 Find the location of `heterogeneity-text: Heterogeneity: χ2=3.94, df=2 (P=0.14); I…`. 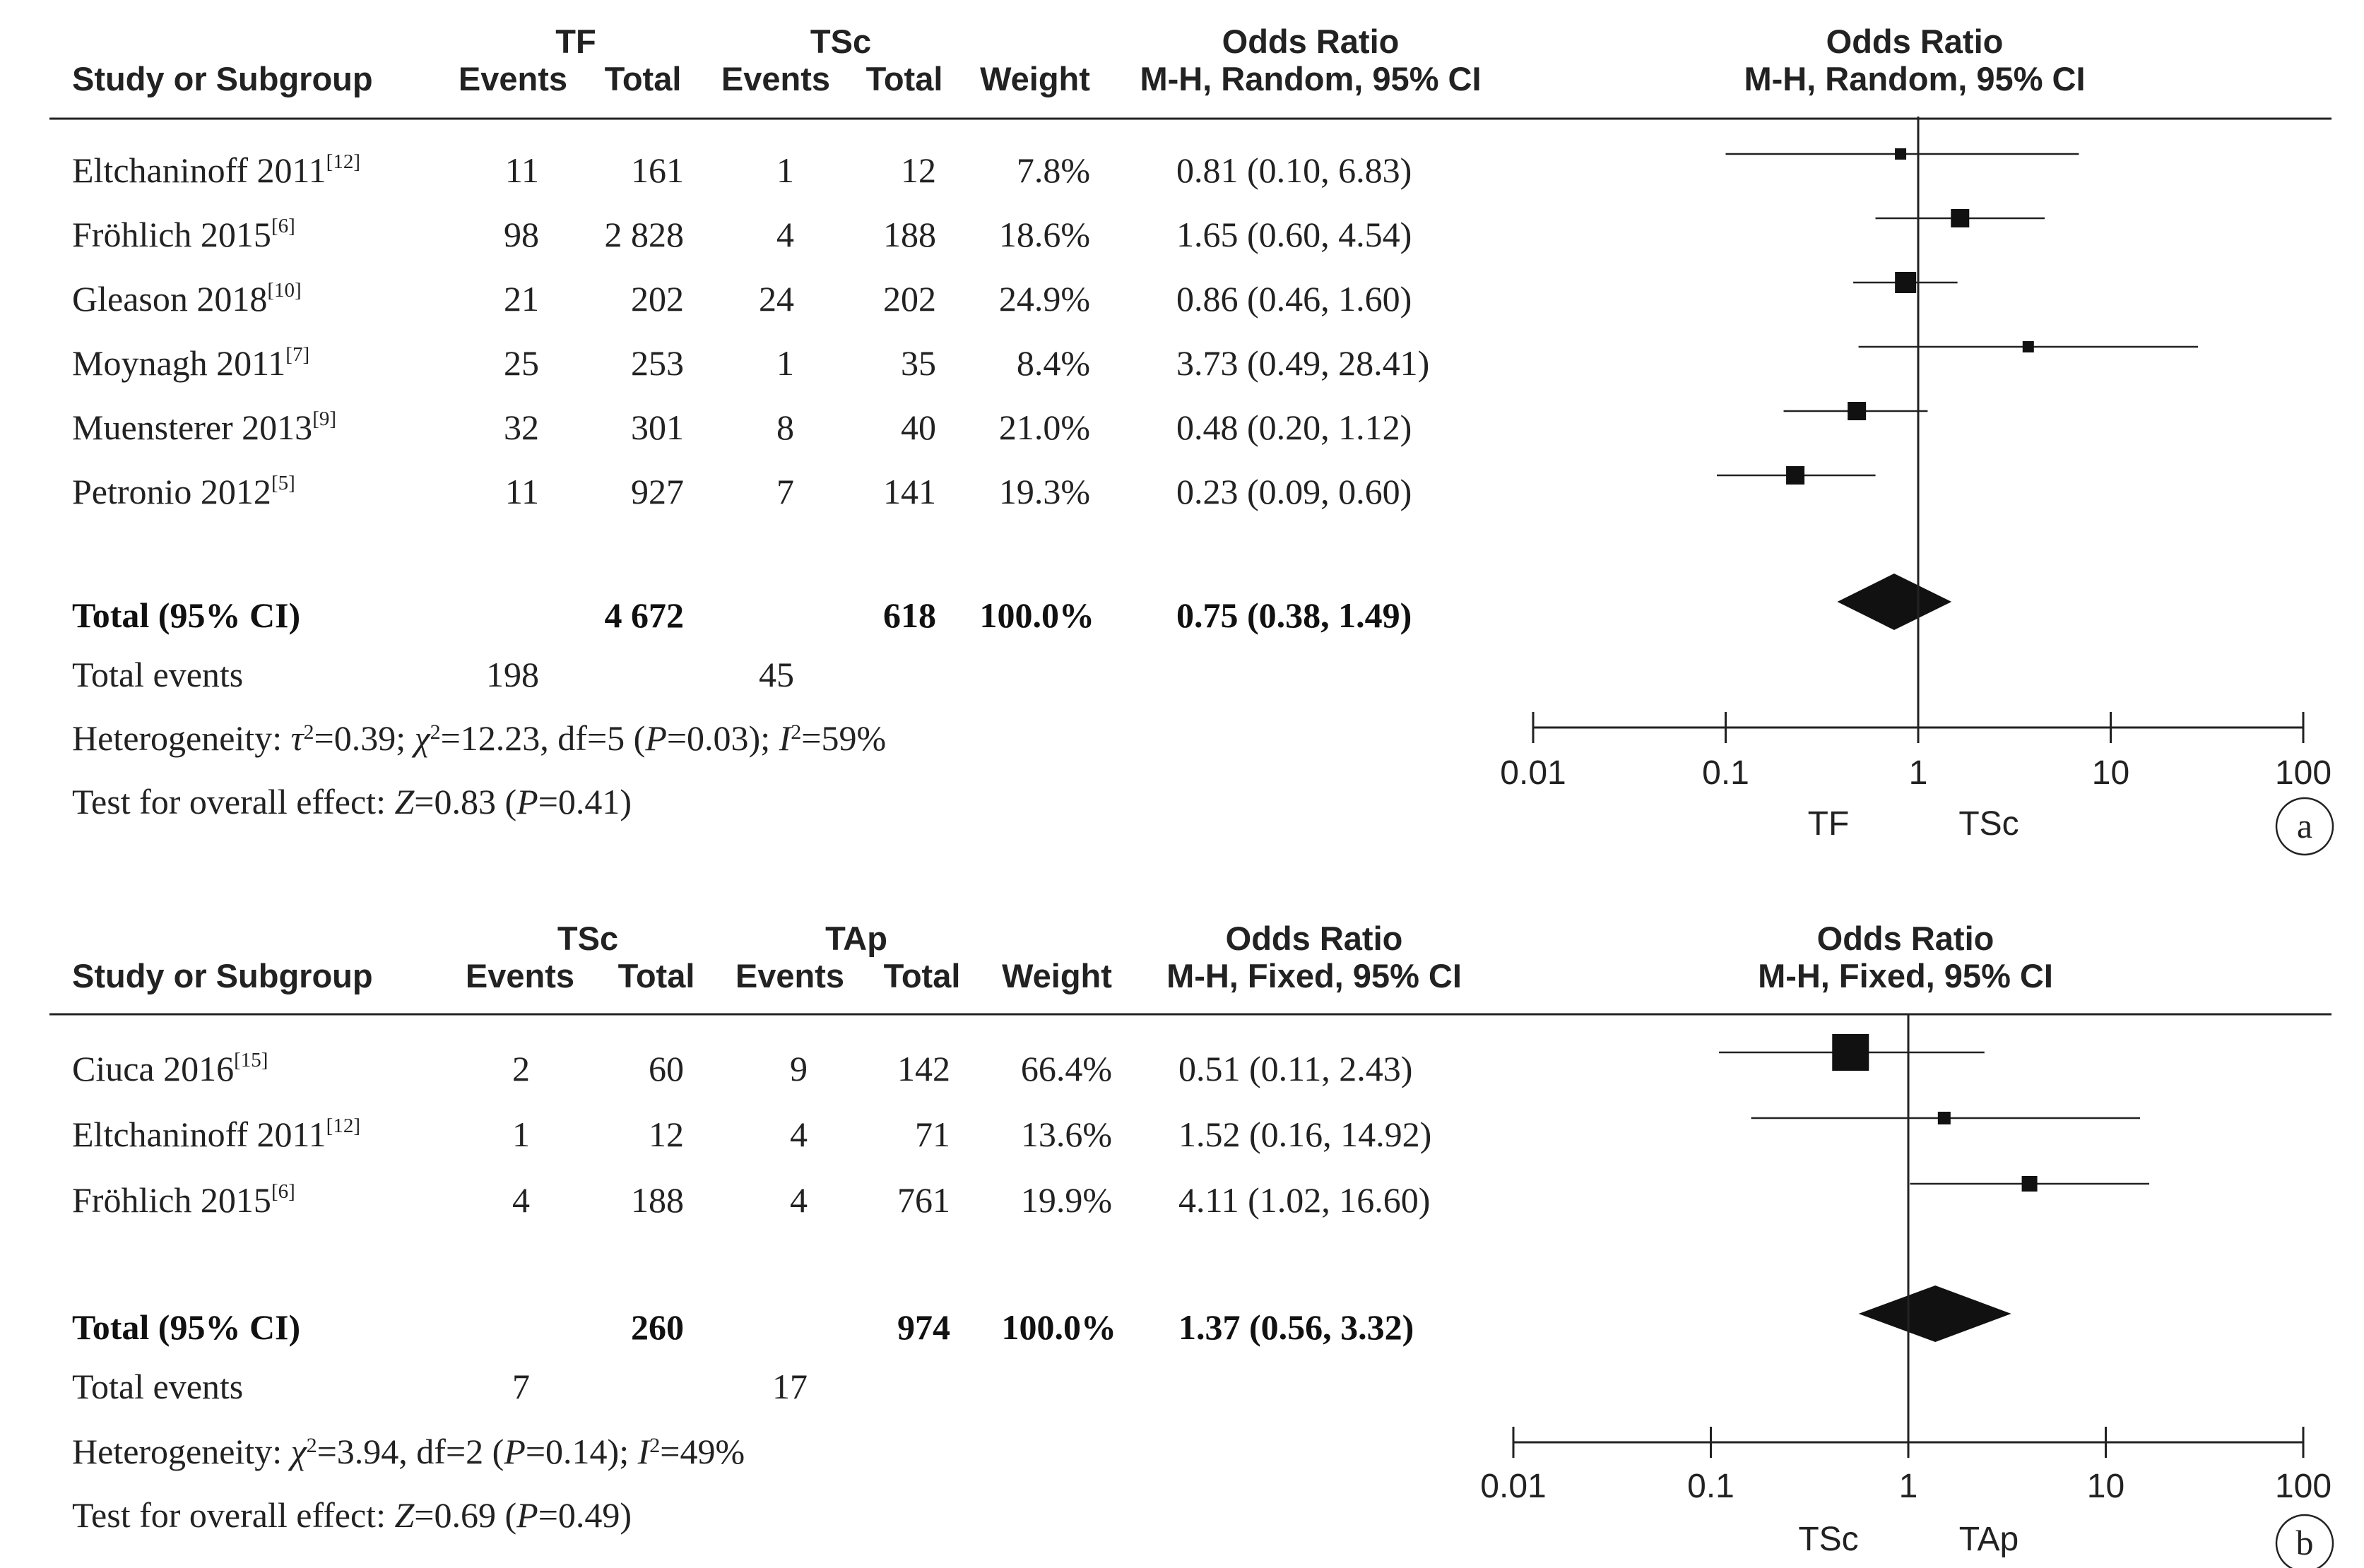

heterogeneity-text: Heterogeneity: χ2=3.94, df=2 (P=0.14); I… is located at coordinates (409, 1451).